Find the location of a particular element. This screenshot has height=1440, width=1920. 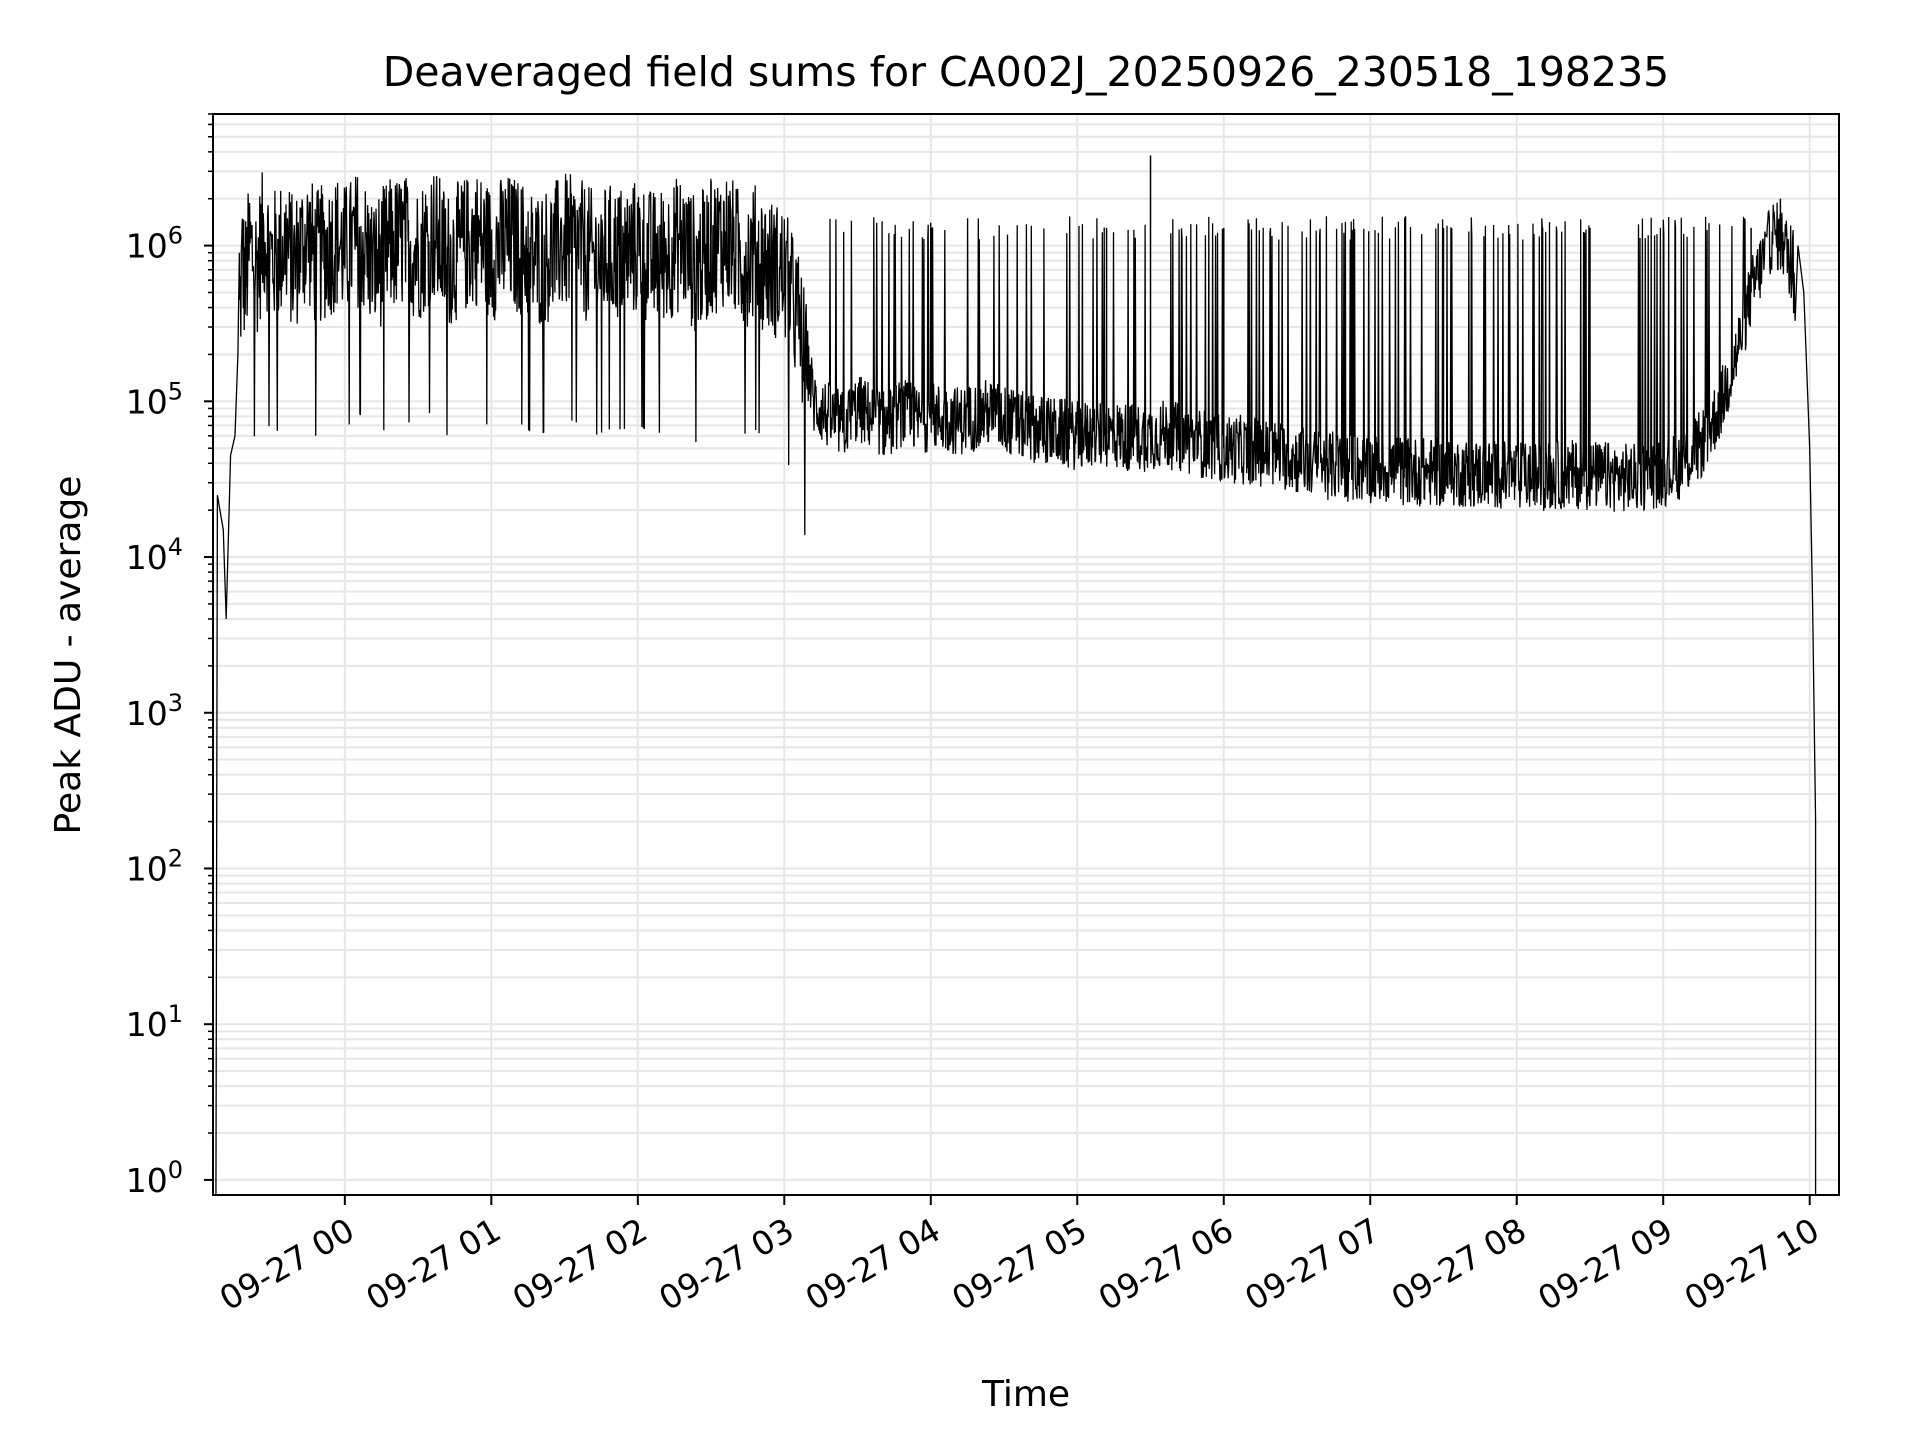

y-tick-label: 10⁴ is located at coordinates (154, 555).